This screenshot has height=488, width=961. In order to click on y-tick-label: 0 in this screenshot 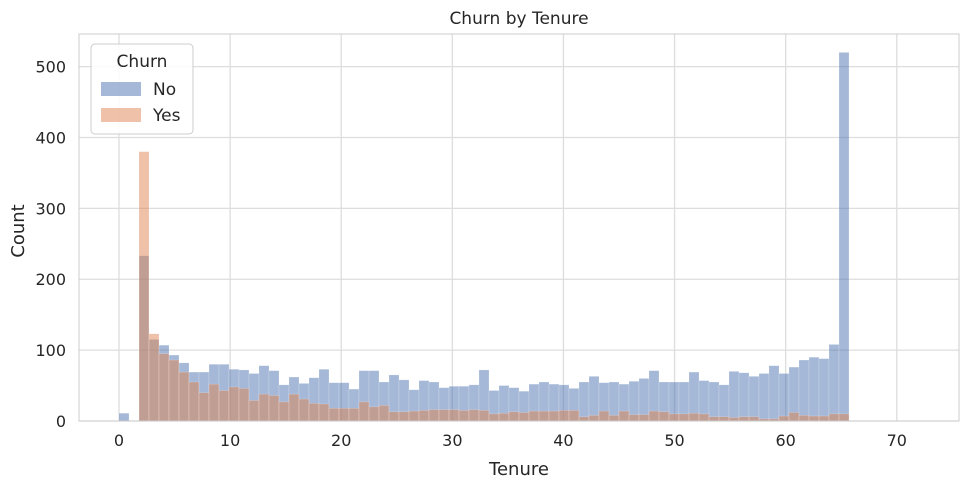, I will do `click(61, 421)`.